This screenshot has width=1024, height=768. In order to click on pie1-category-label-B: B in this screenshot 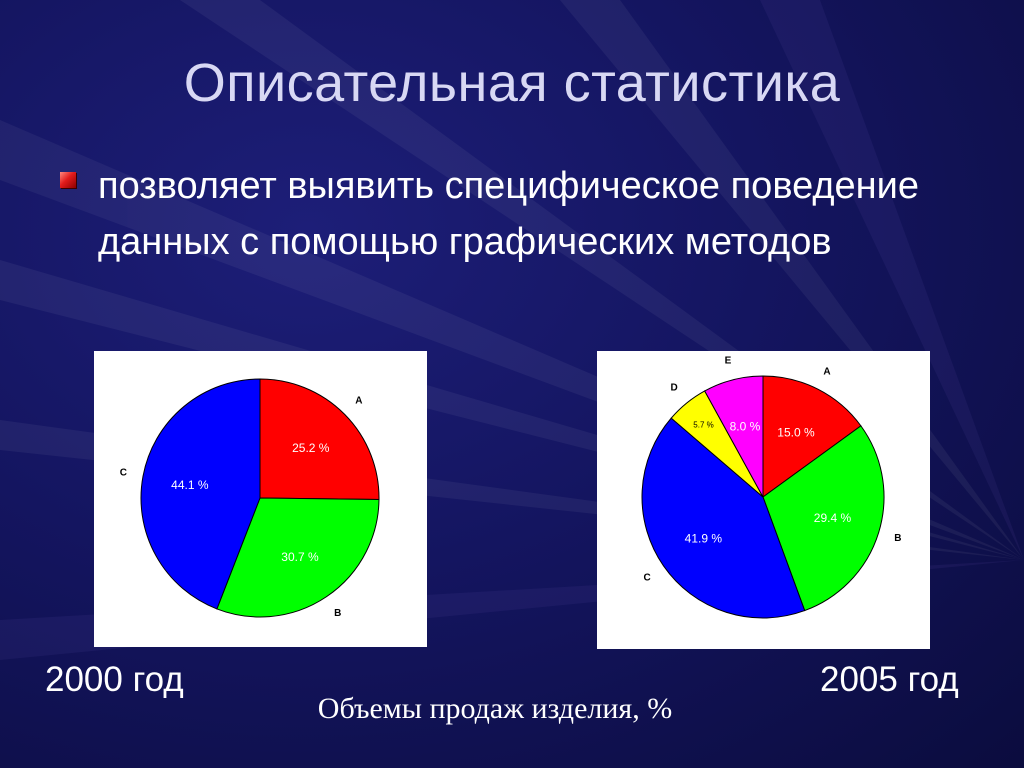, I will do `click(337, 613)`.